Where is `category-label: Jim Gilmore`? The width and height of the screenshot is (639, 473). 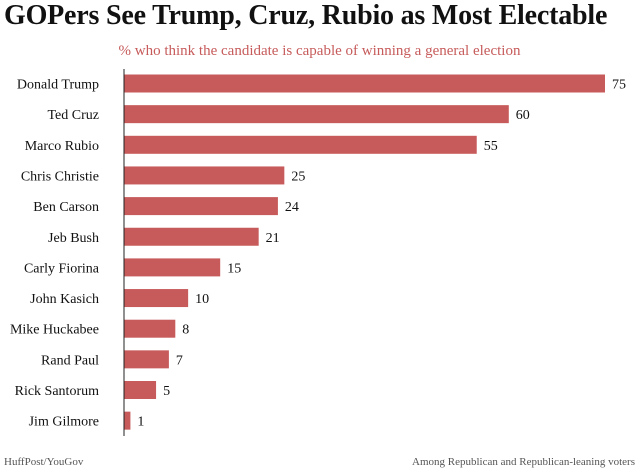 category-label: Jim Gilmore is located at coordinates (64, 422).